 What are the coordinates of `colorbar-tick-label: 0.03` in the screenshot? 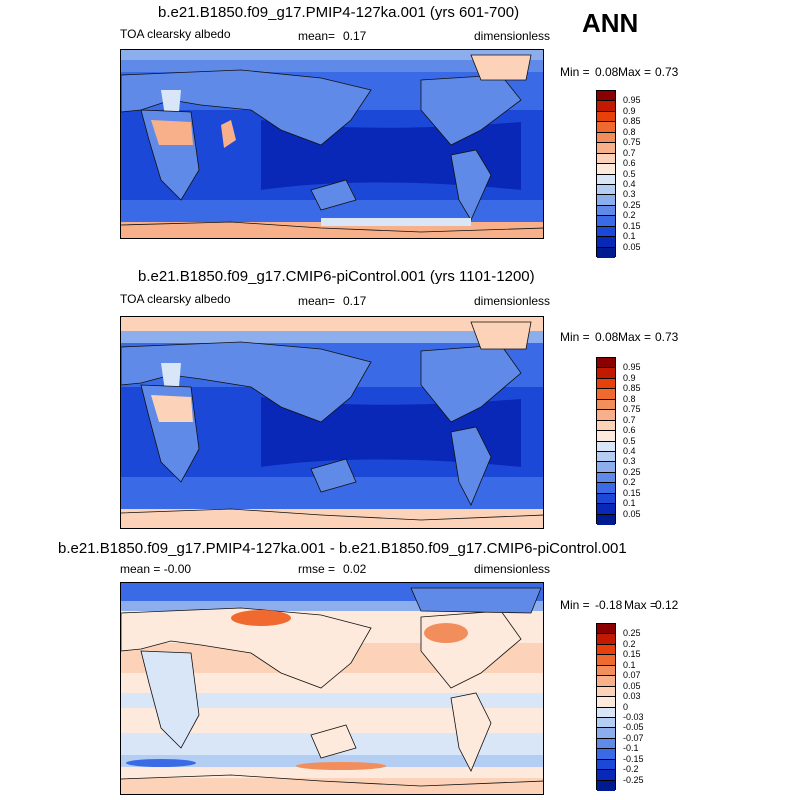 It's located at (632, 696).